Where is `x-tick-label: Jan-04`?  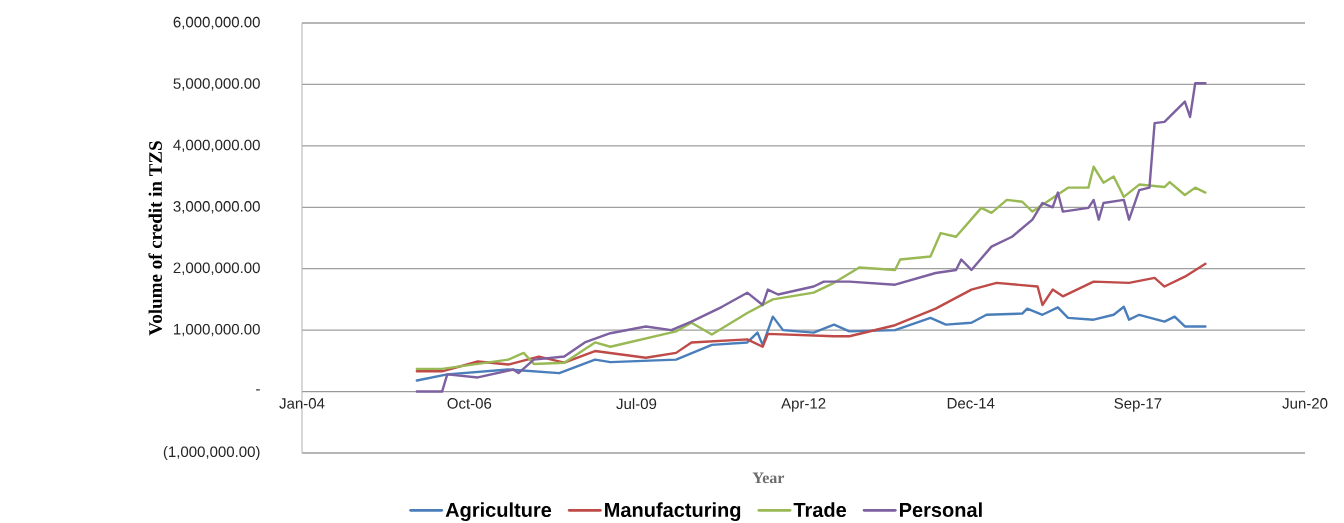 x-tick-label: Jan-04 is located at coordinates (302, 403).